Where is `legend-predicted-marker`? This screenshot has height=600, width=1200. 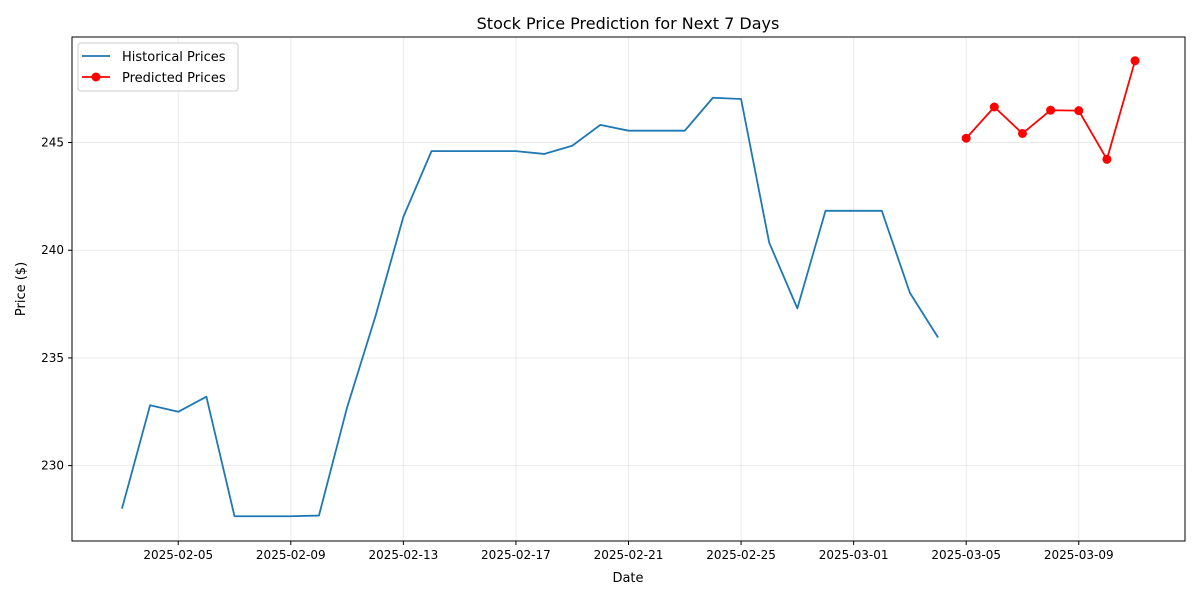 legend-predicted-marker is located at coordinates (96, 77).